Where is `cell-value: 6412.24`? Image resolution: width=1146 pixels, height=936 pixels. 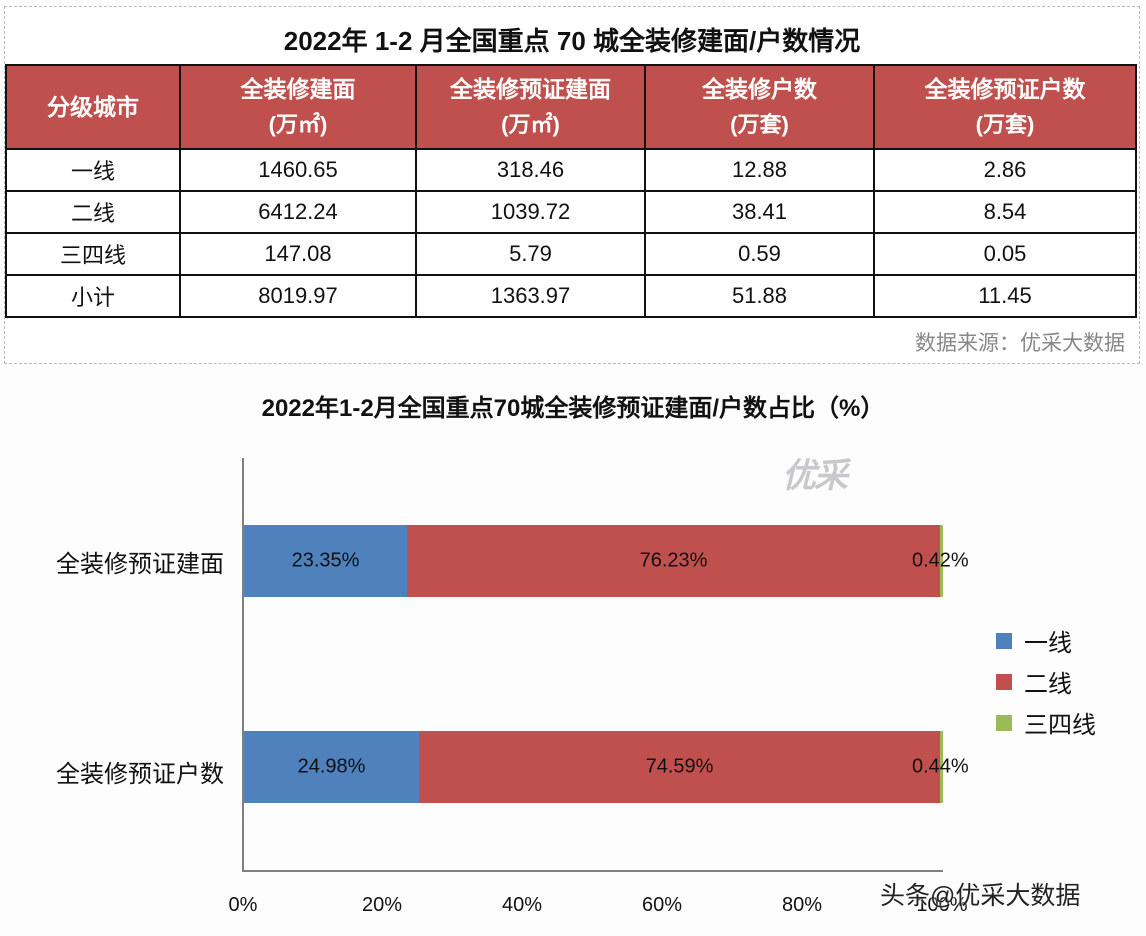 cell-value: 6412.24 is located at coordinates (298, 212).